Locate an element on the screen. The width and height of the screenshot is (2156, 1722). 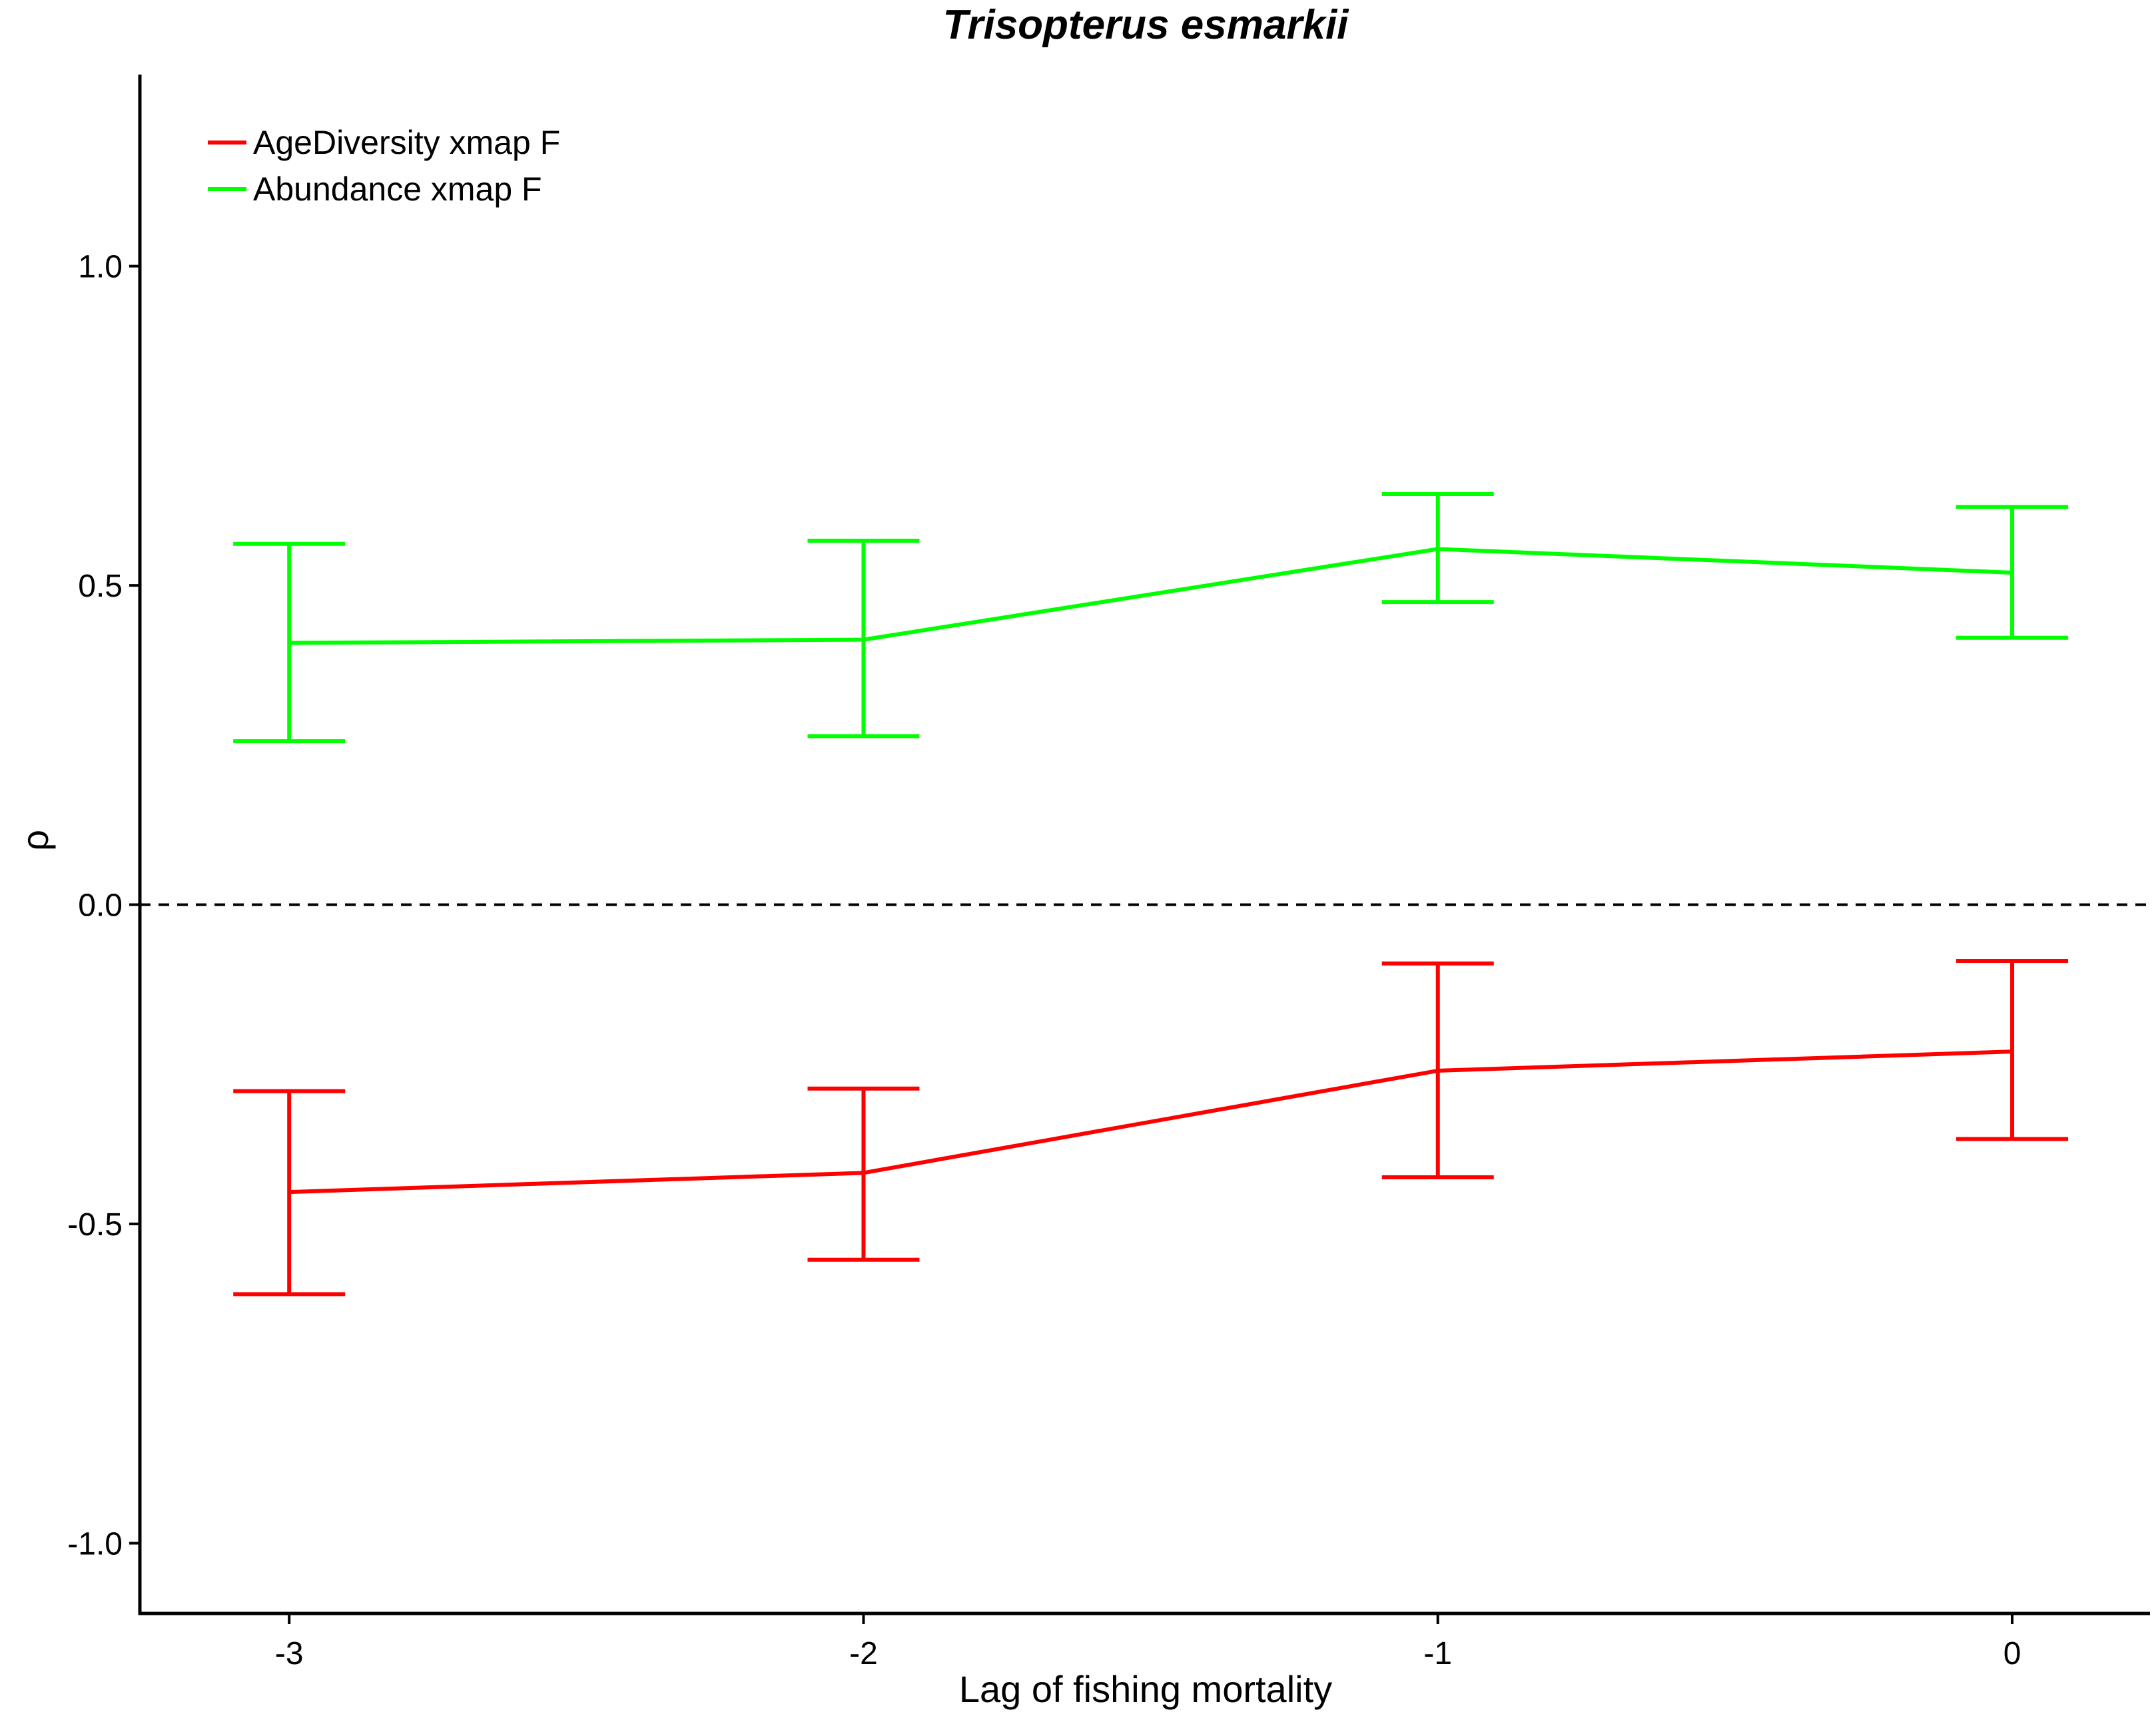
legend-label: AgeDiversity xmap F is located at coordinates (406, 143).